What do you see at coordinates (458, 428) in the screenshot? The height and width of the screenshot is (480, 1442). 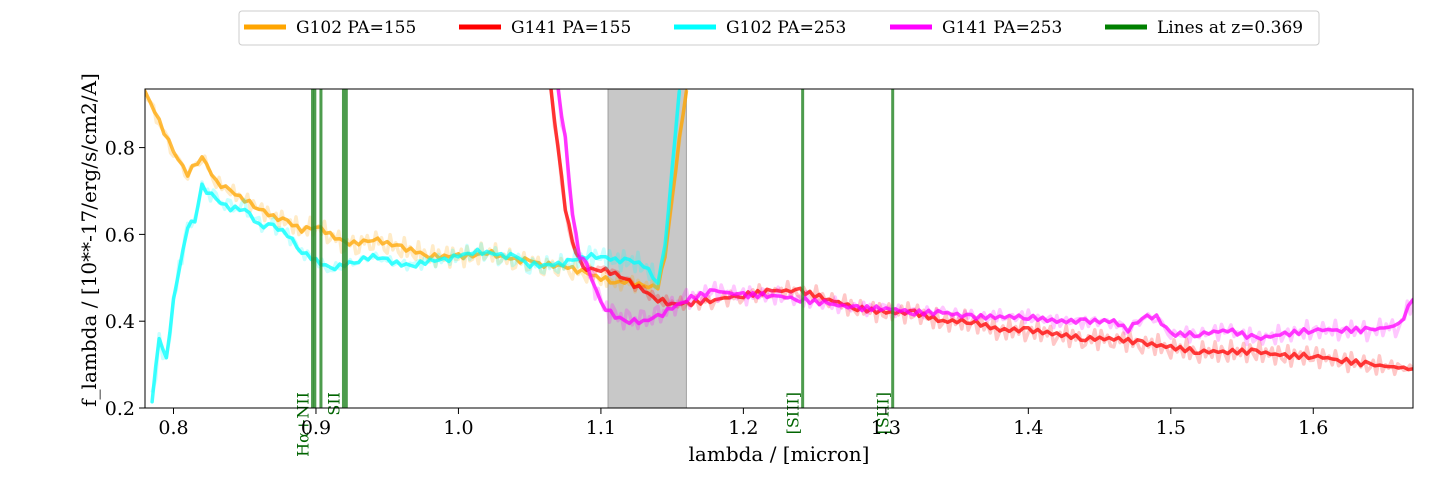 I see `x-tick-label: 1.0` at bounding box center [458, 428].